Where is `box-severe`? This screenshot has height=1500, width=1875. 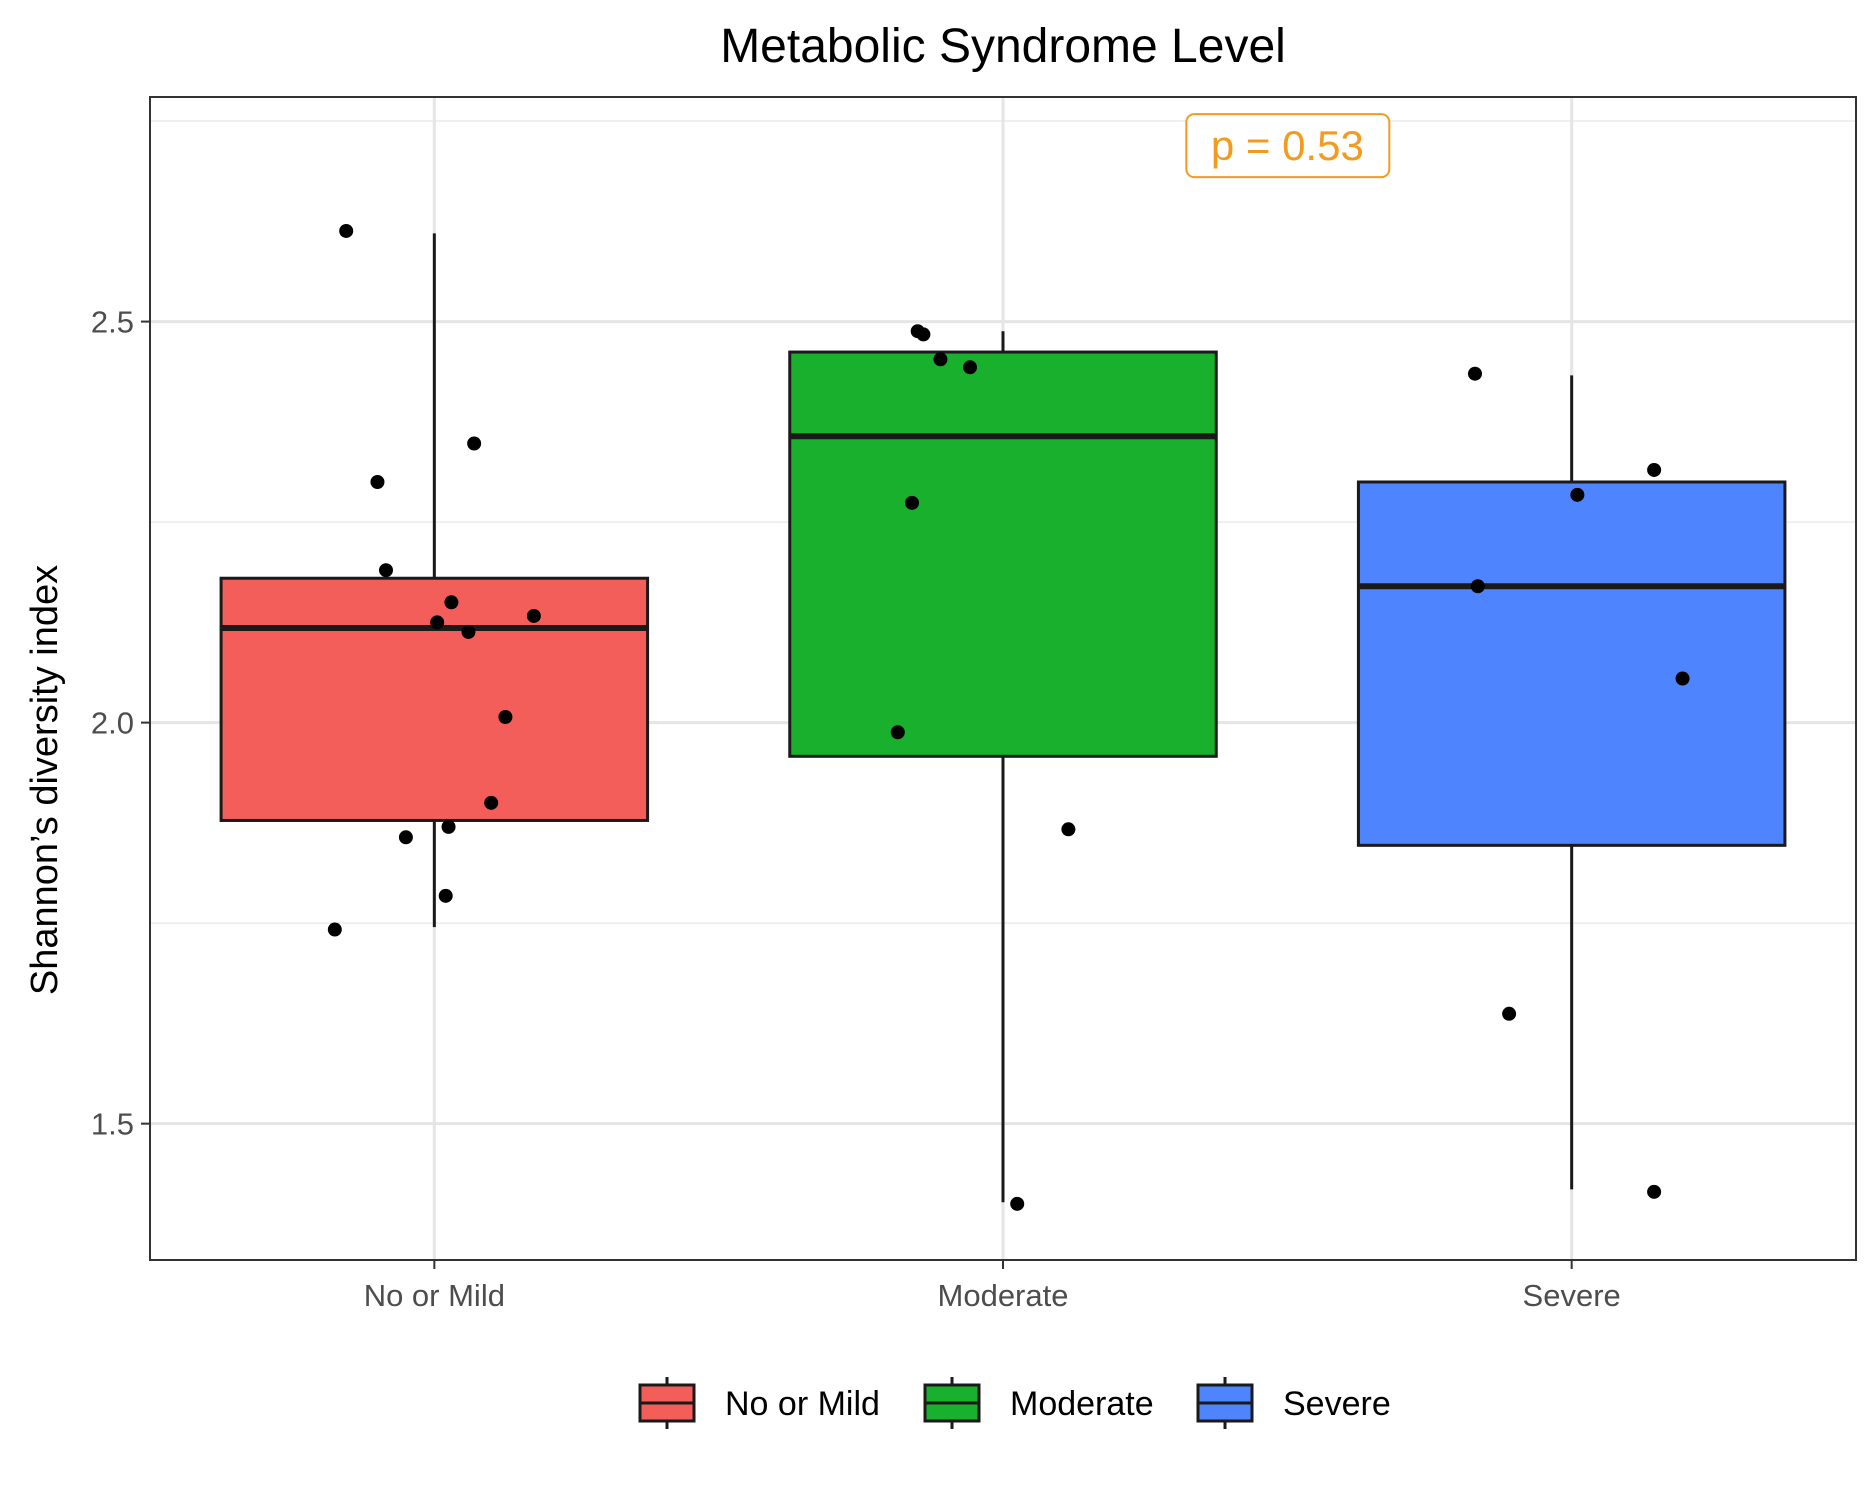 box-severe is located at coordinates (1571, 782).